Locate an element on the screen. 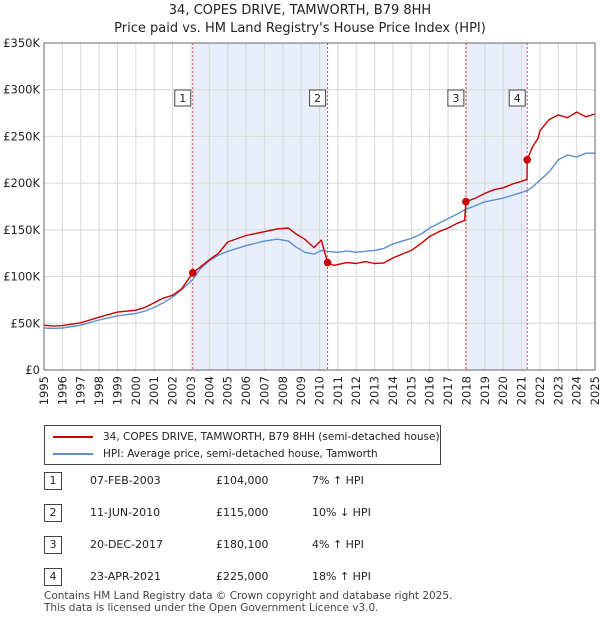  x-tick-label: 2023 is located at coordinates (558, 390).